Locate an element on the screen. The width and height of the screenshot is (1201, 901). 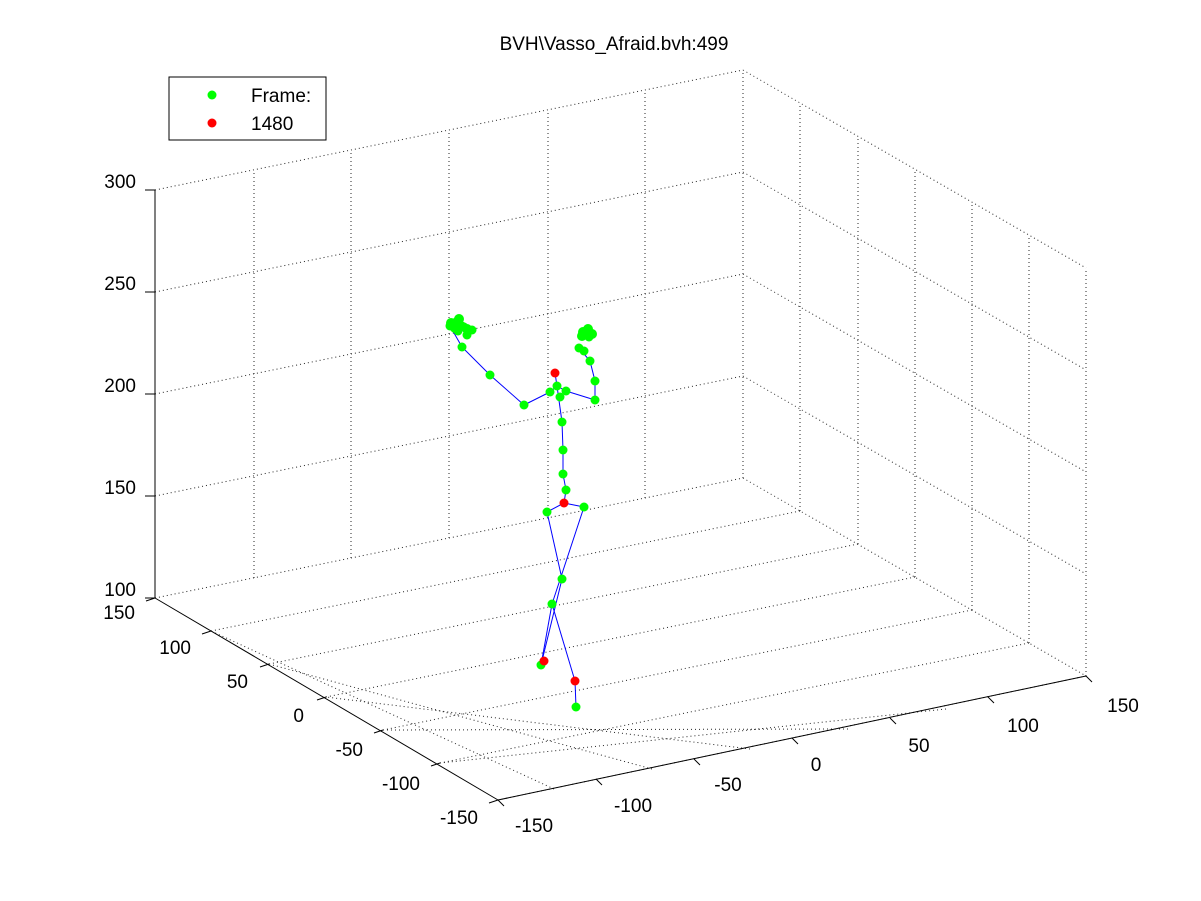
legend-box is located at coordinates (247, 108).